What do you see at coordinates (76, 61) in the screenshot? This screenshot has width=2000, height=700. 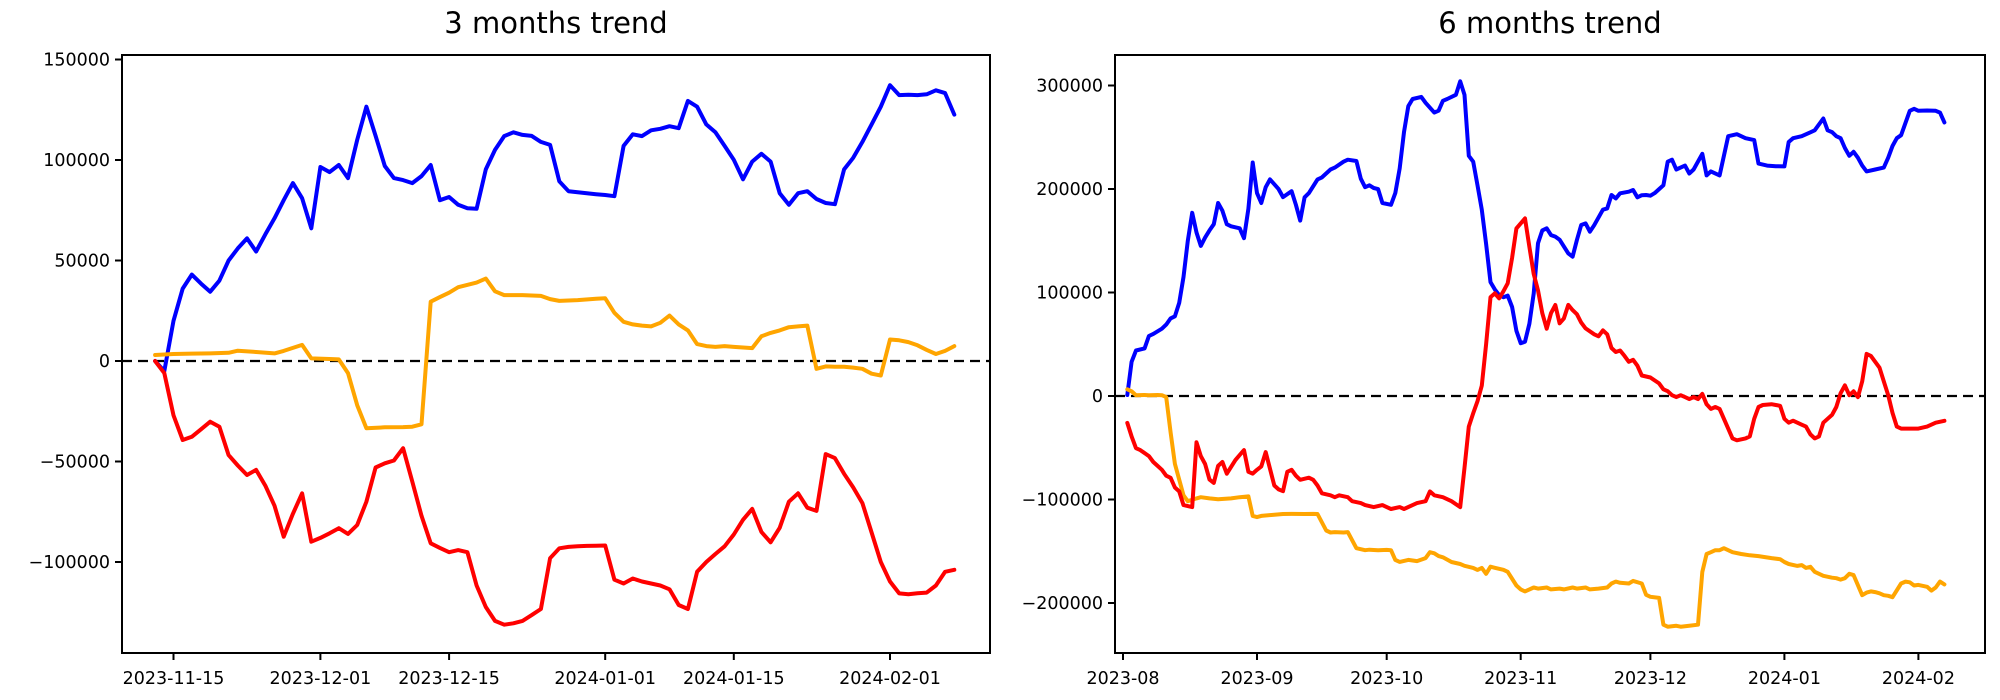 I see `y-tick-label: 150000` at bounding box center [76, 61].